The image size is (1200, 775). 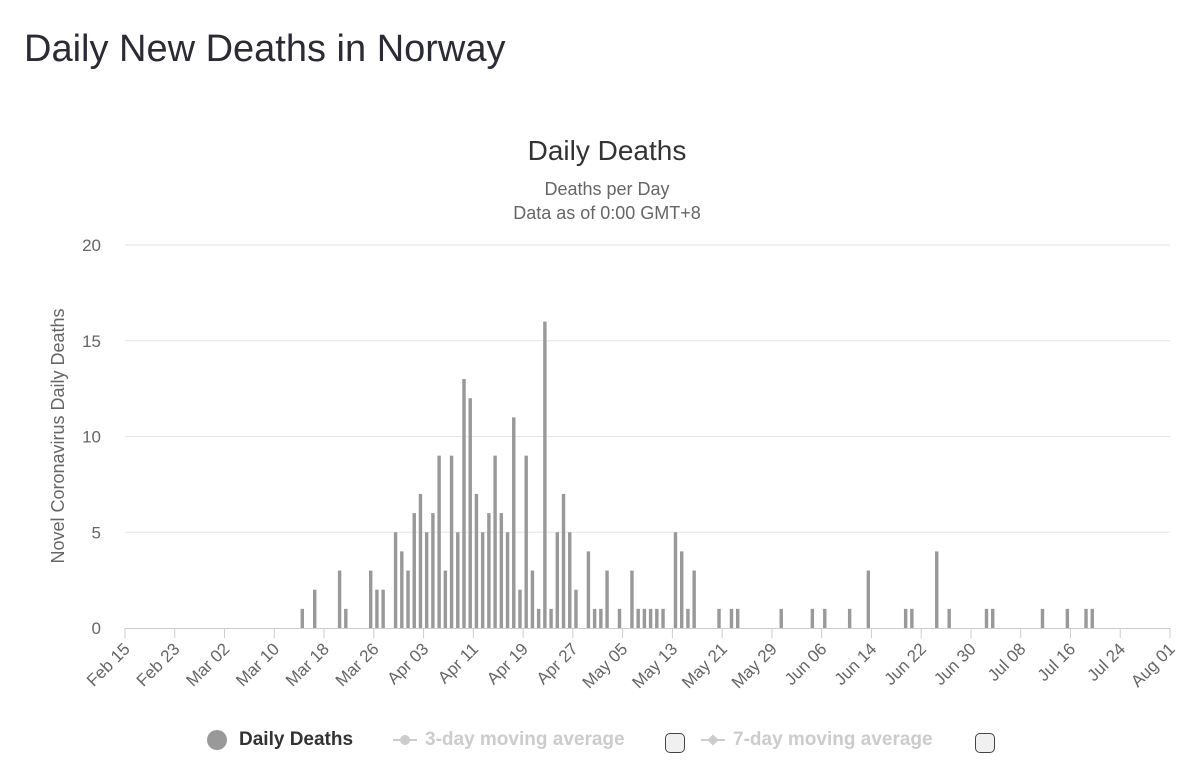 What do you see at coordinates (458, 663) in the screenshot?
I see `x-tick-label: Apr 11` at bounding box center [458, 663].